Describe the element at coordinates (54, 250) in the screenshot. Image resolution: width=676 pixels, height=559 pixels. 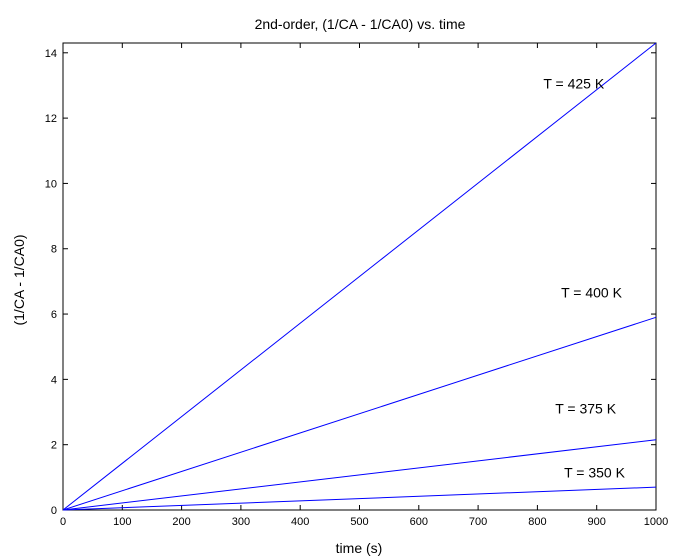
I see `y-tick-label: 8` at that location.